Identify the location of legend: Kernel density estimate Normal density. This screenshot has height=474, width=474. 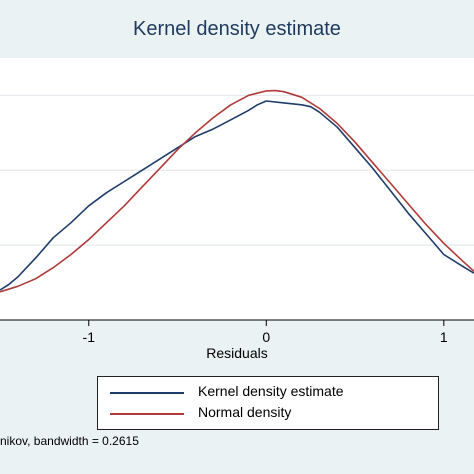
(268, 403).